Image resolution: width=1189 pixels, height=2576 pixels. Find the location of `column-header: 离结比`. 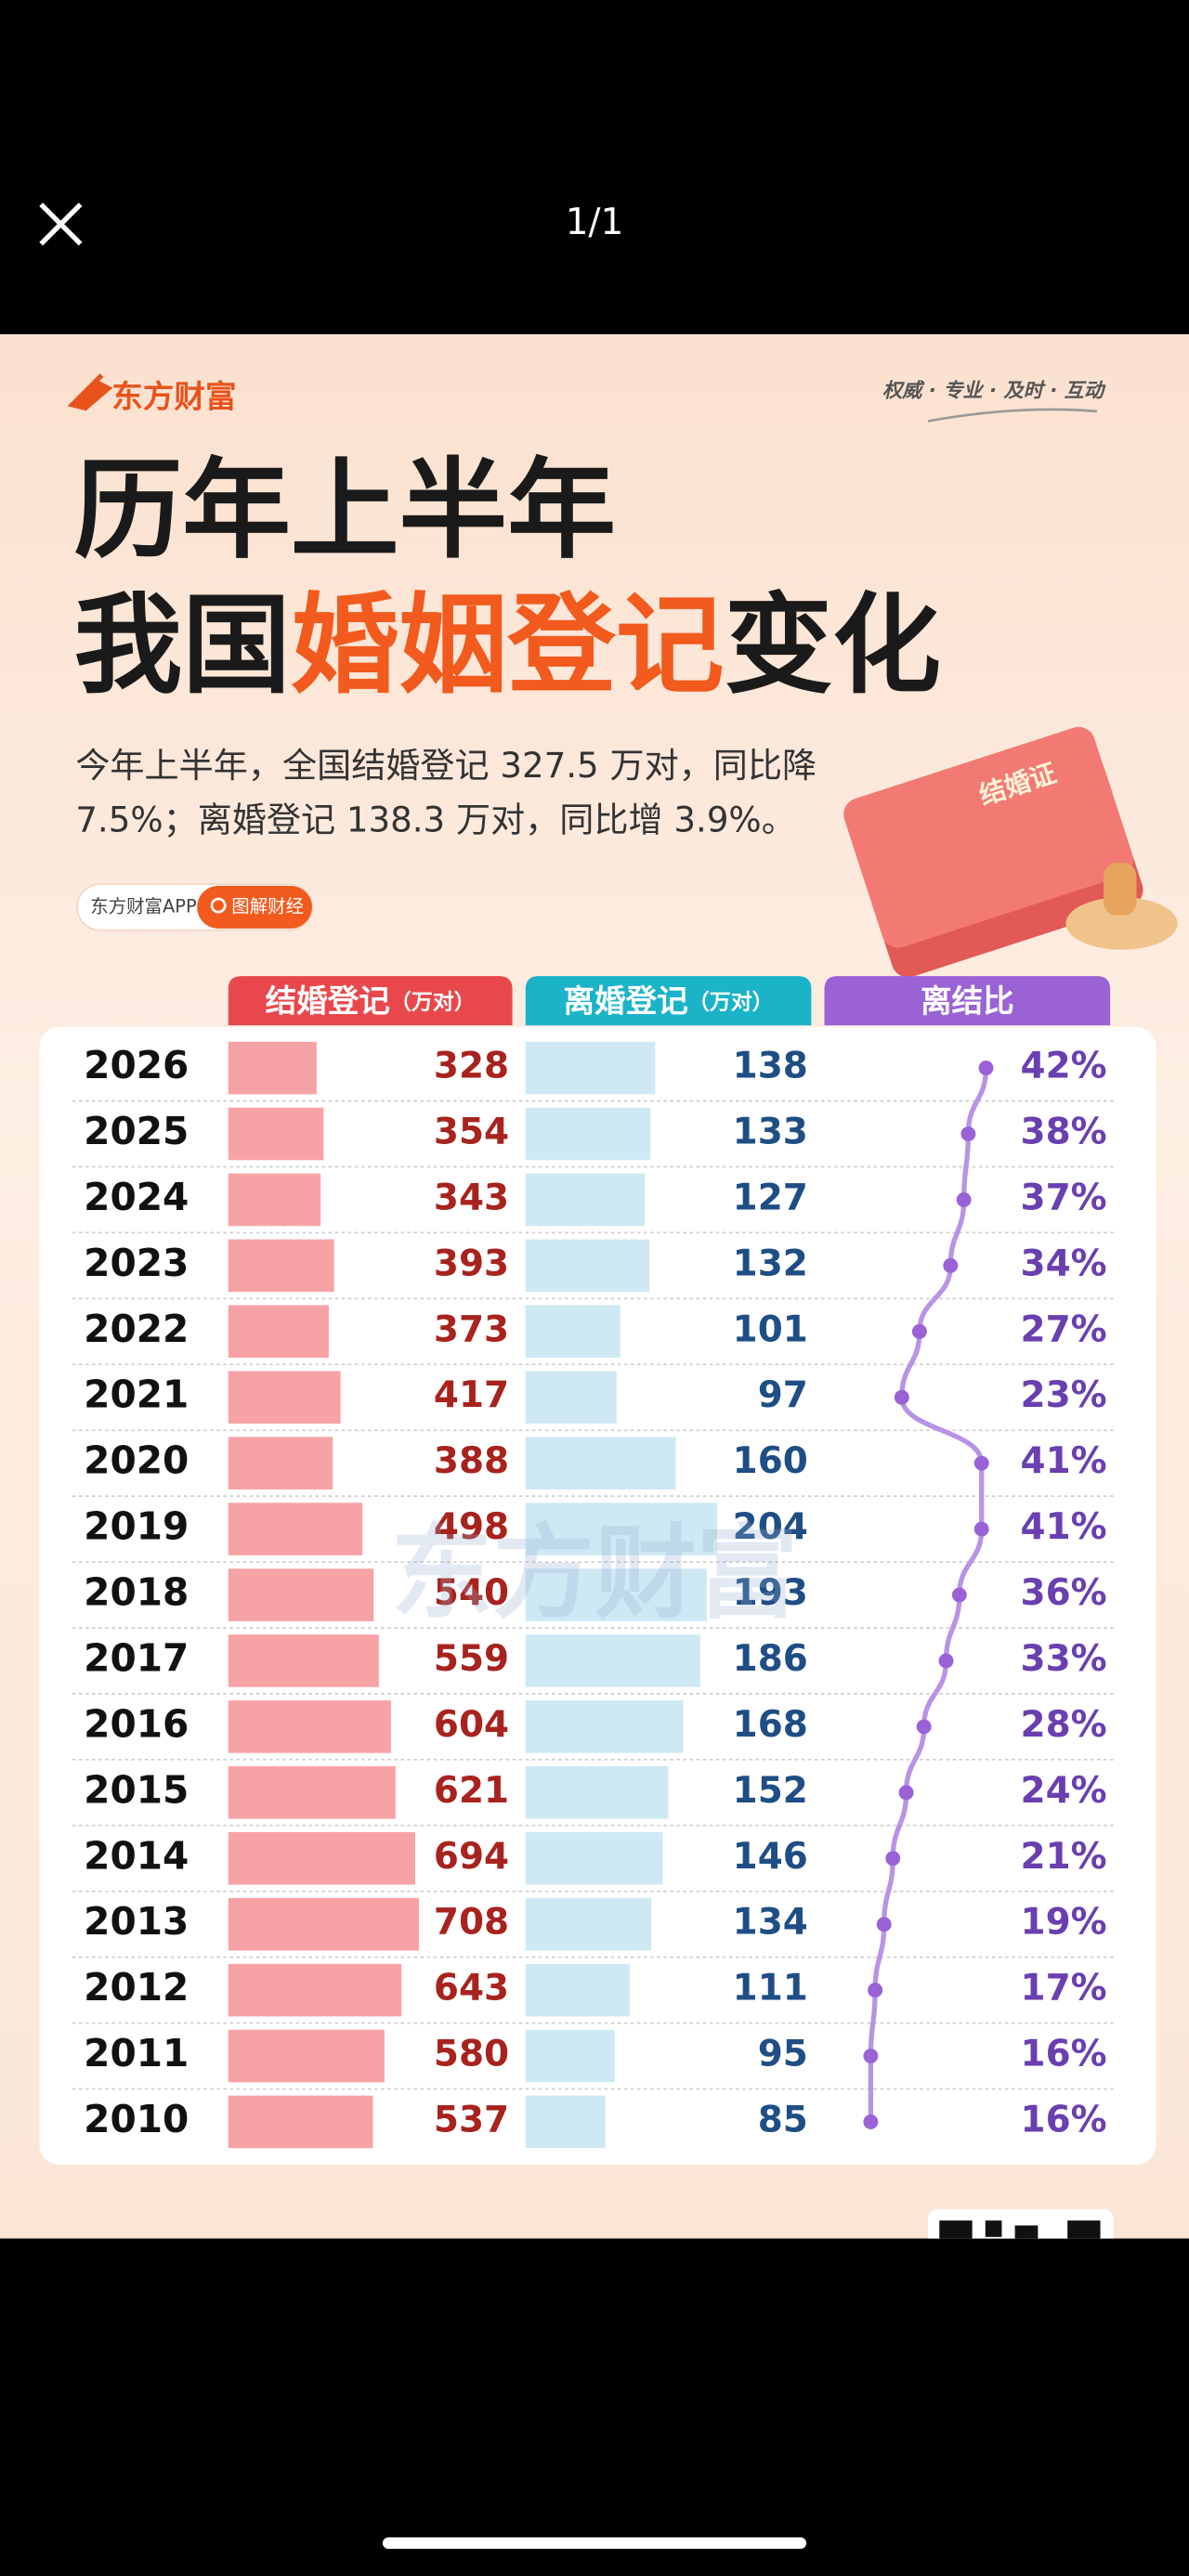

column-header: 离结比 is located at coordinates (967, 1000).